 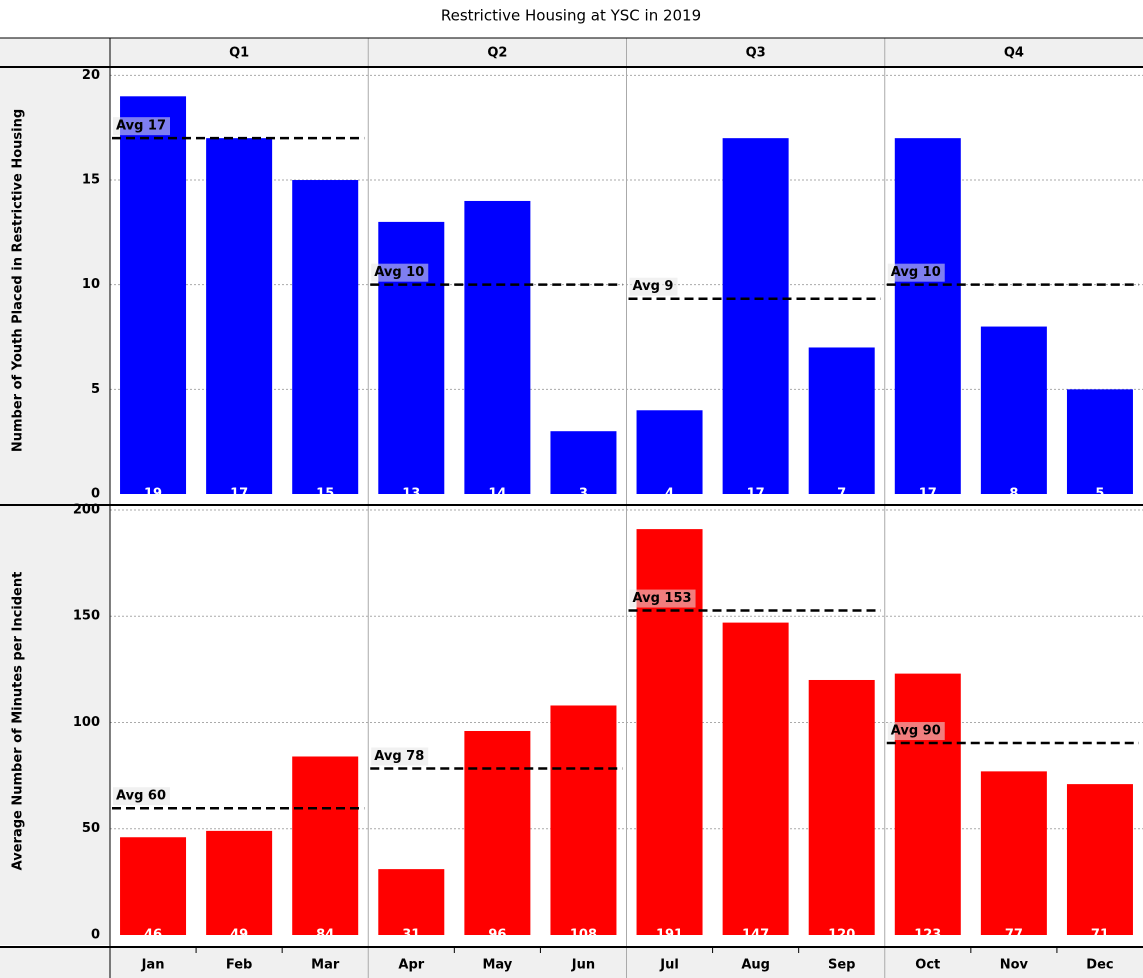 I want to click on value-label: 77, so click(x=1014, y=935).